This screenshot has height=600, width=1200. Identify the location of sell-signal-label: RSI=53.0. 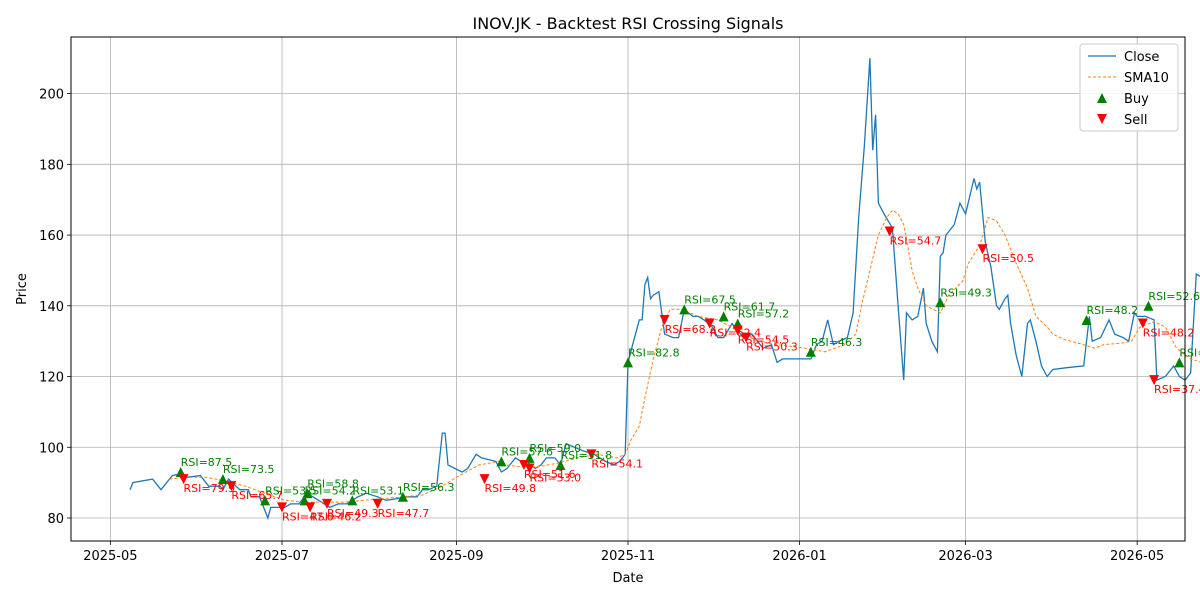
(556, 477).